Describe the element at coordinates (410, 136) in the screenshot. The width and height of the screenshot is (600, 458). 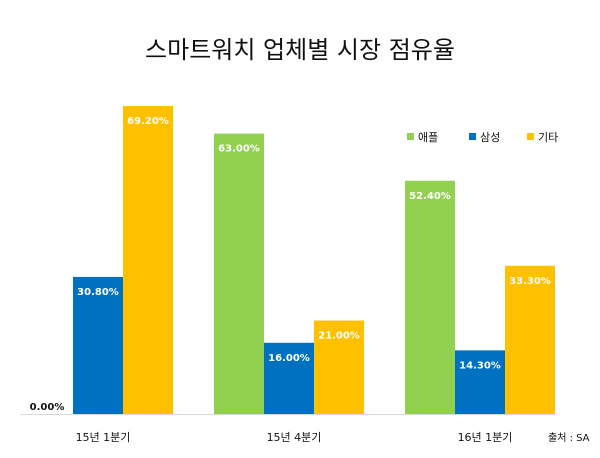
I see `legend-swatch-애플` at that location.